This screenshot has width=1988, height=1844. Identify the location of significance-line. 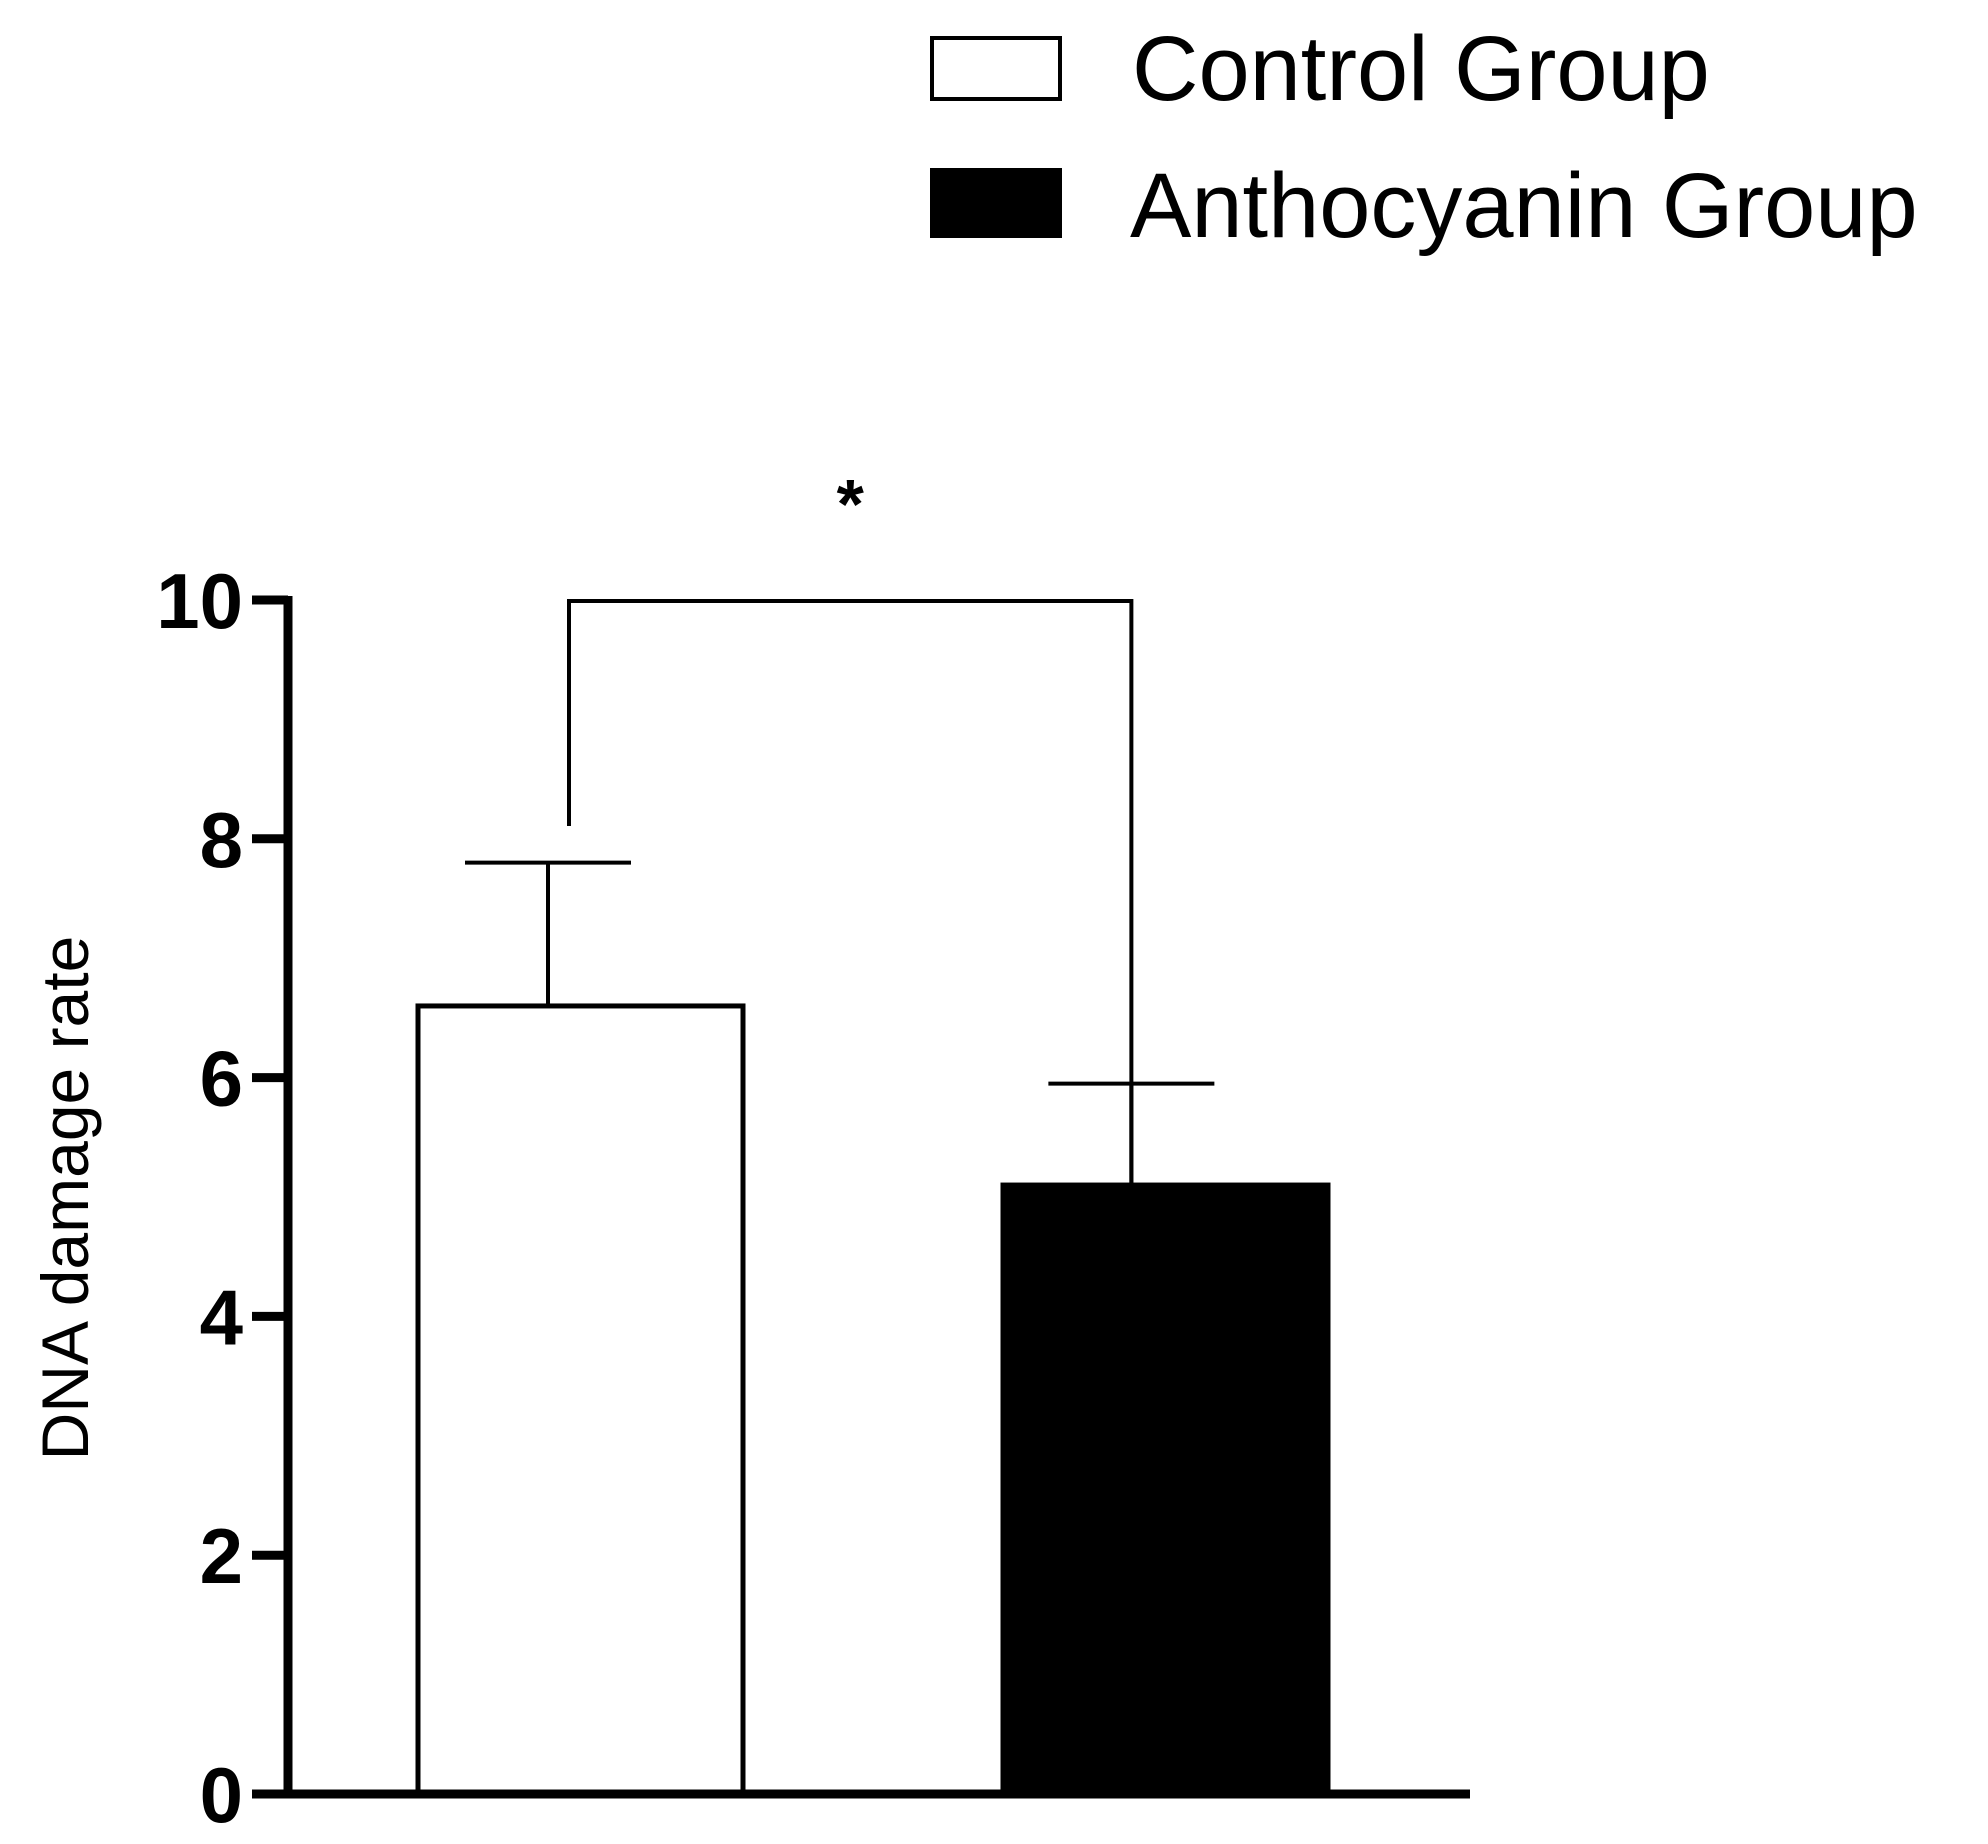
(850, 892).